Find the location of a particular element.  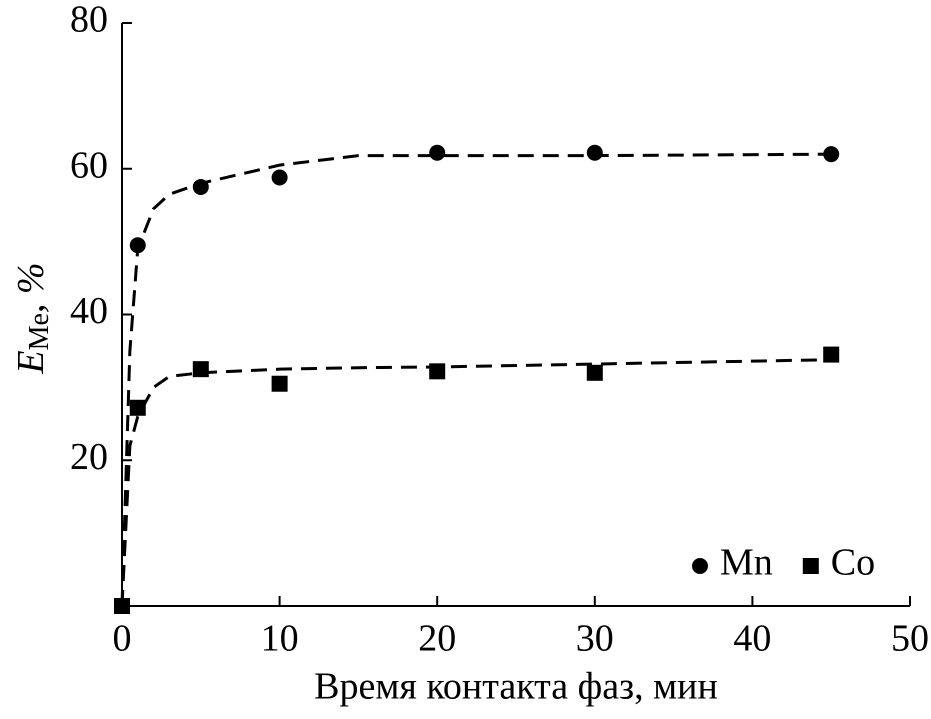

y-tick-label: 20 is located at coordinates (89, 457).